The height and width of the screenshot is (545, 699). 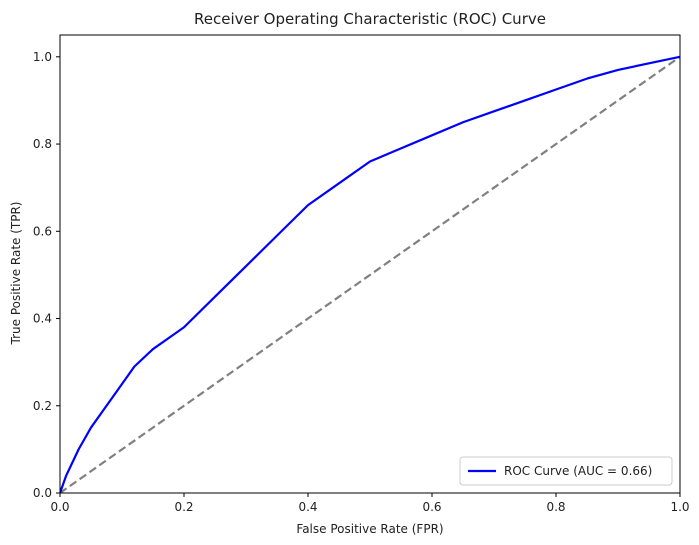 What do you see at coordinates (555, 507) in the screenshot?
I see `x-tick-label: 0.8` at bounding box center [555, 507].